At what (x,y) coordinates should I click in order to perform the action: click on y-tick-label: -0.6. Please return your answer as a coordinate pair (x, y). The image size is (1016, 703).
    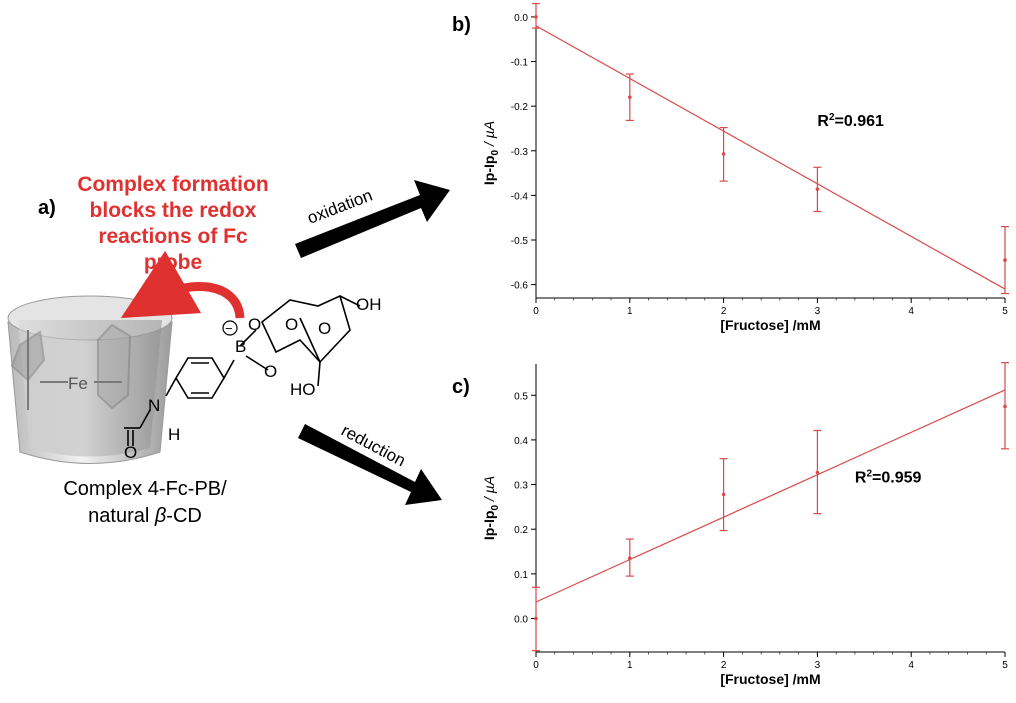
    Looking at the image, I should click on (520, 286).